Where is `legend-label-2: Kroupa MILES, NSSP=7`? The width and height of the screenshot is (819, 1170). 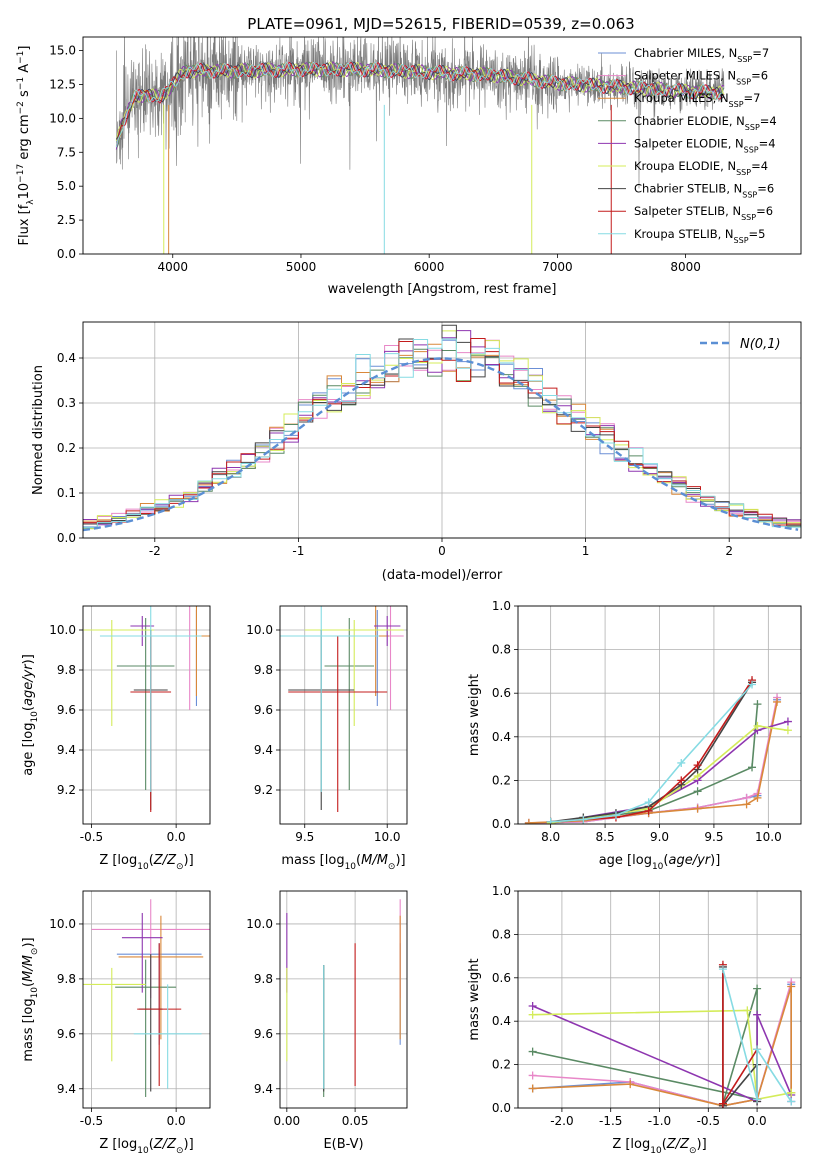
legend-label-2: Kroupa MILES, NSSP=7 is located at coordinates (697, 100).